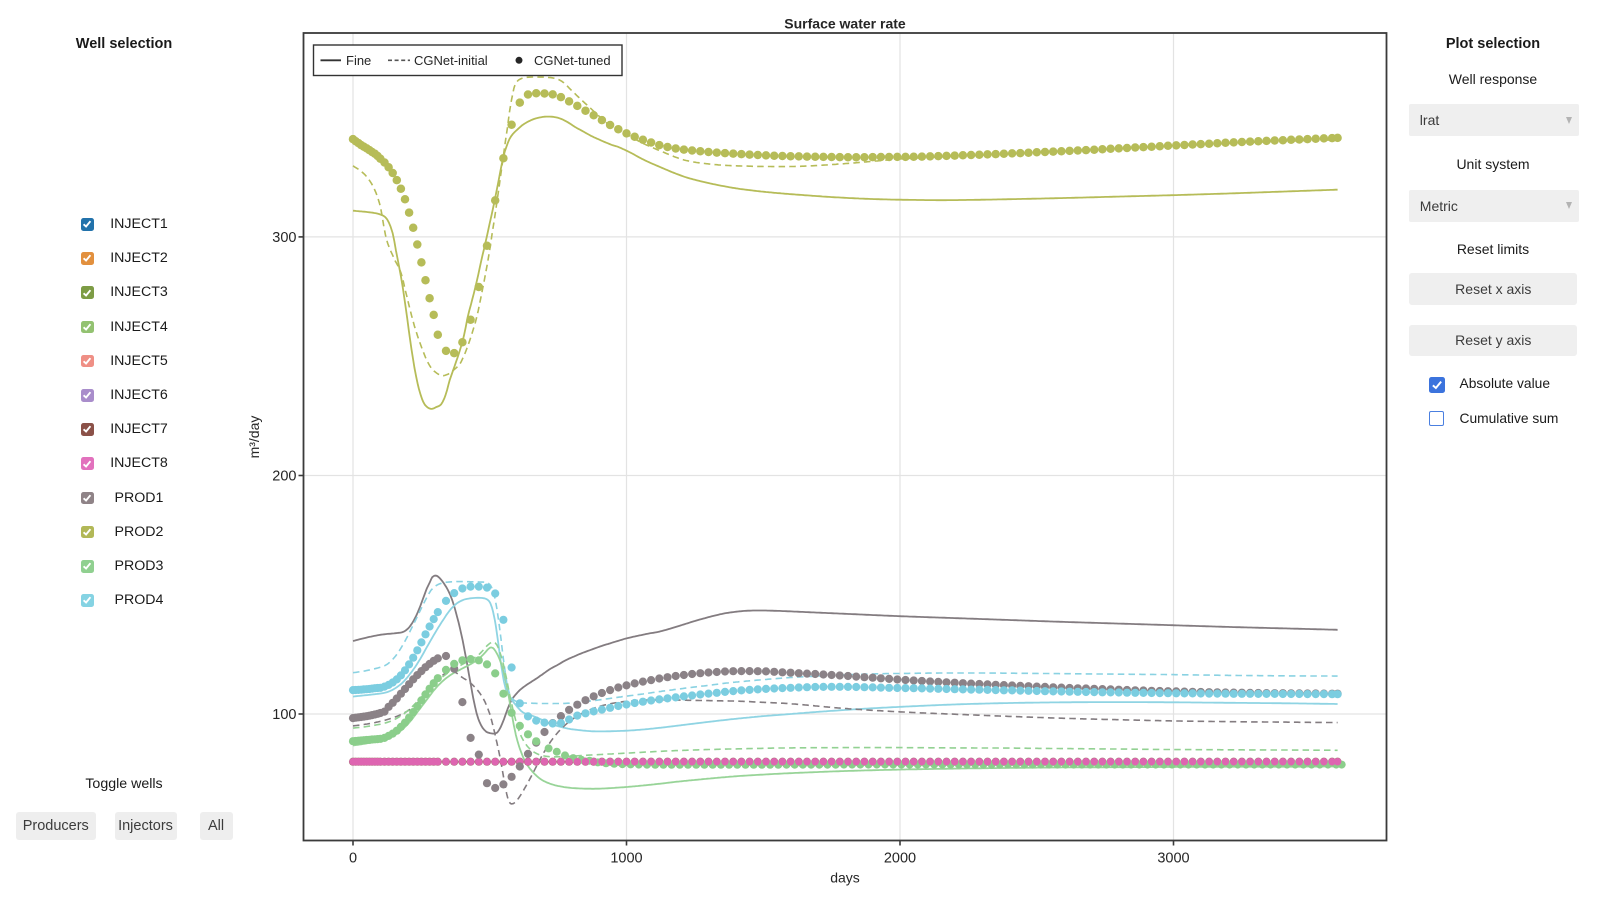 This screenshot has width=1600, height=900. Describe the element at coordinates (358, 60) in the screenshot. I see `svg-text: Fine` at that location.